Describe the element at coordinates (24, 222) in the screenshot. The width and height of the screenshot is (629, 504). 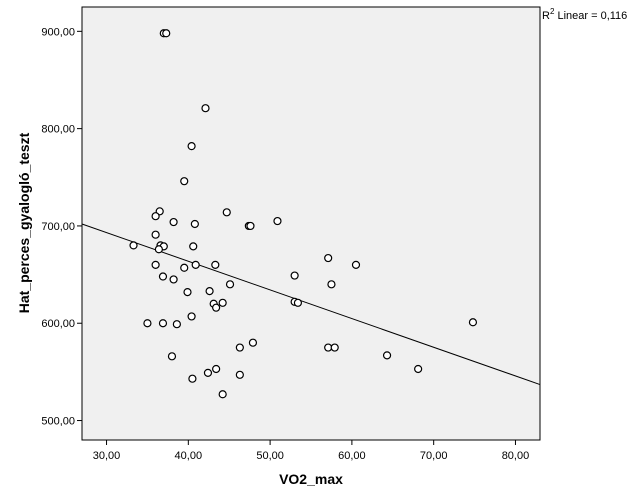
I see `y-axis-title: Hat_perces_gyalogló_teszt` at that location.